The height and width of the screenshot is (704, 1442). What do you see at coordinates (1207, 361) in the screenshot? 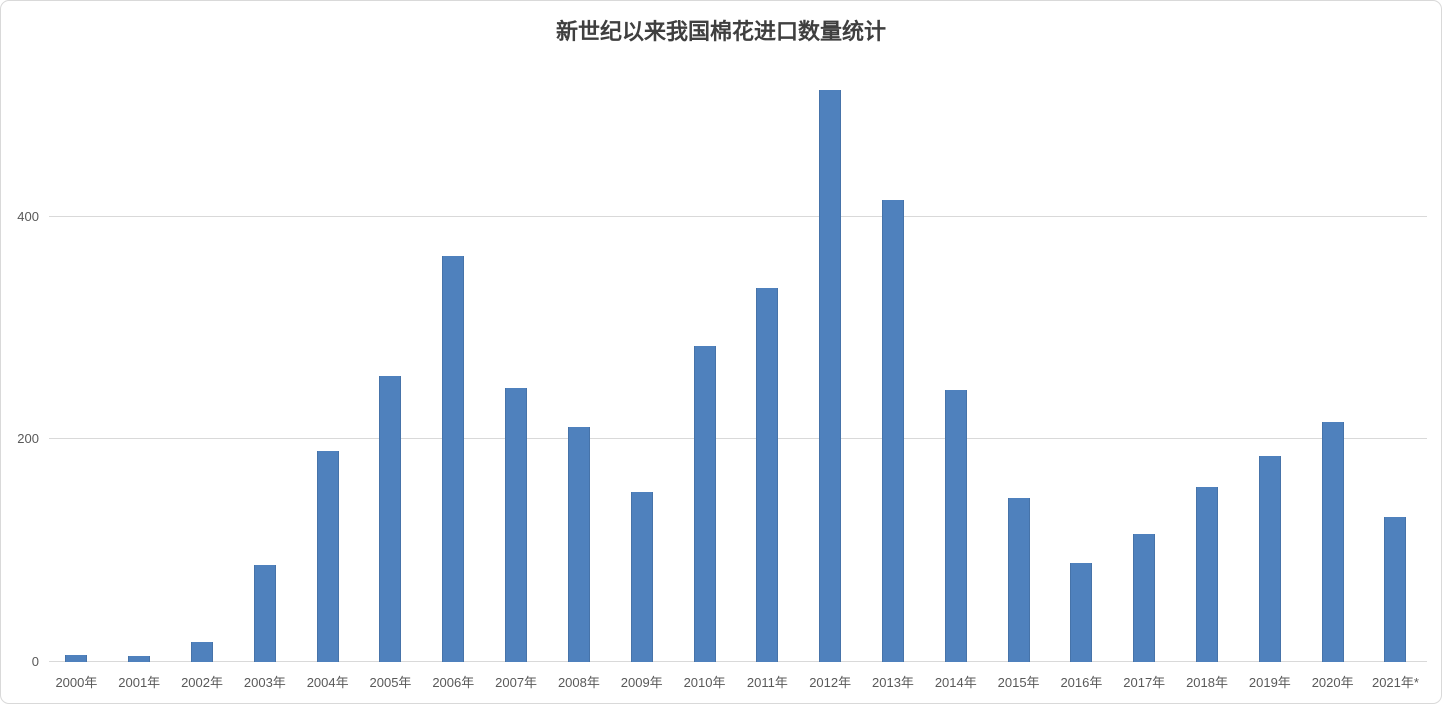
I see `bar-cell-2018年` at bounding box center [1207, 361].